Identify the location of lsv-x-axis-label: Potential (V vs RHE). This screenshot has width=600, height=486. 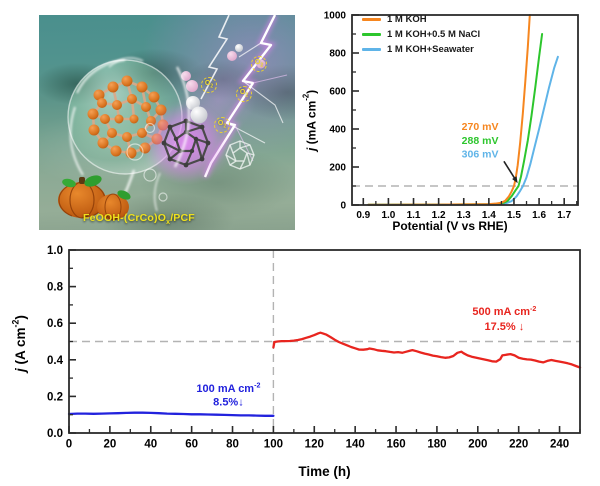
(450, 226).